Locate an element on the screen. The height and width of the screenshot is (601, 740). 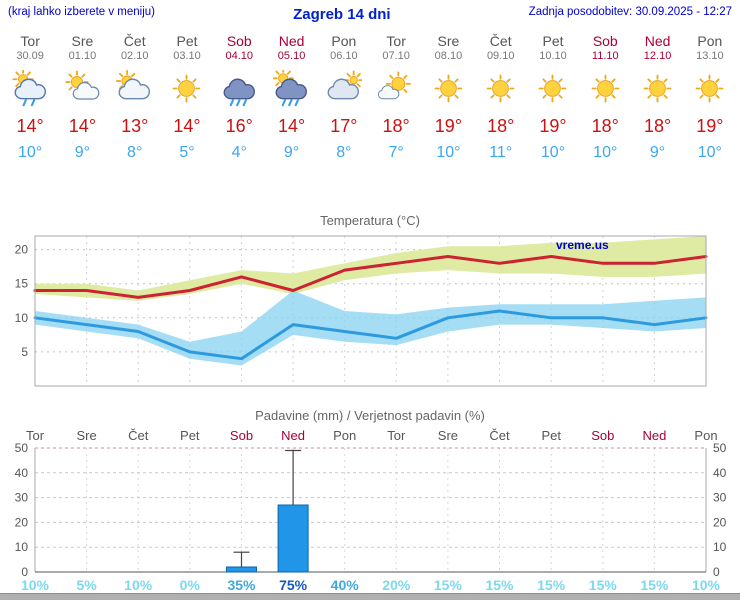
bottom-scrollbar is located at coordinates (370, 596).